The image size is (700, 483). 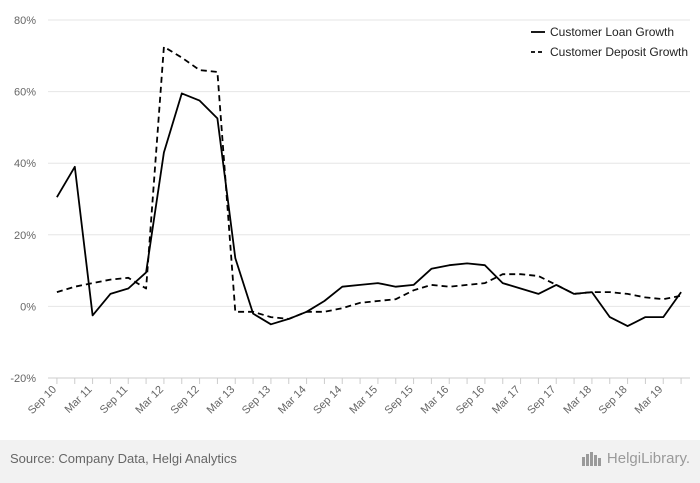 I want to click on legend-label: Customer Loan Growth, so click(x=612, y=32).